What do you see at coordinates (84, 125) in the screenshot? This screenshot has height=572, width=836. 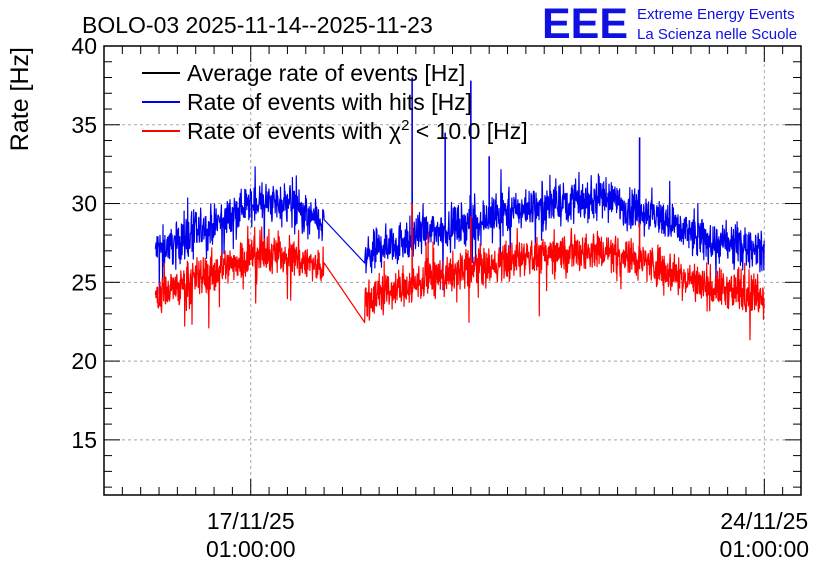 I see `y-tick-label: 35` at bounding box center [84, 125].